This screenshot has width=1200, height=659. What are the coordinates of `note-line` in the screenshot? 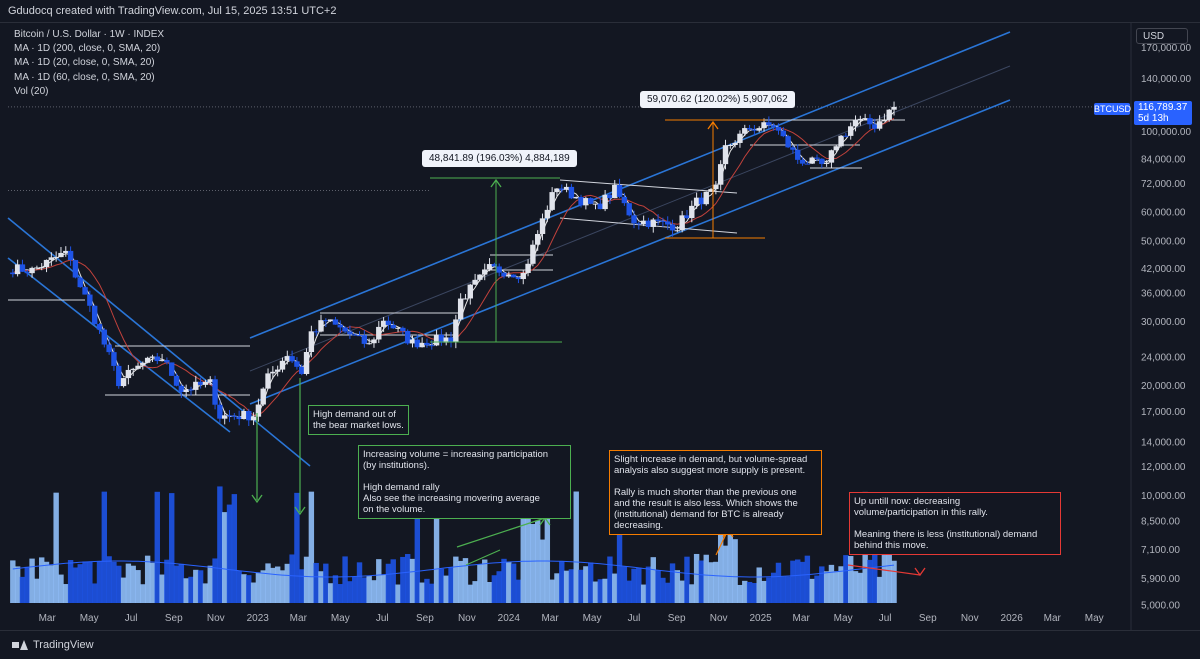 It's located at (955, 523).